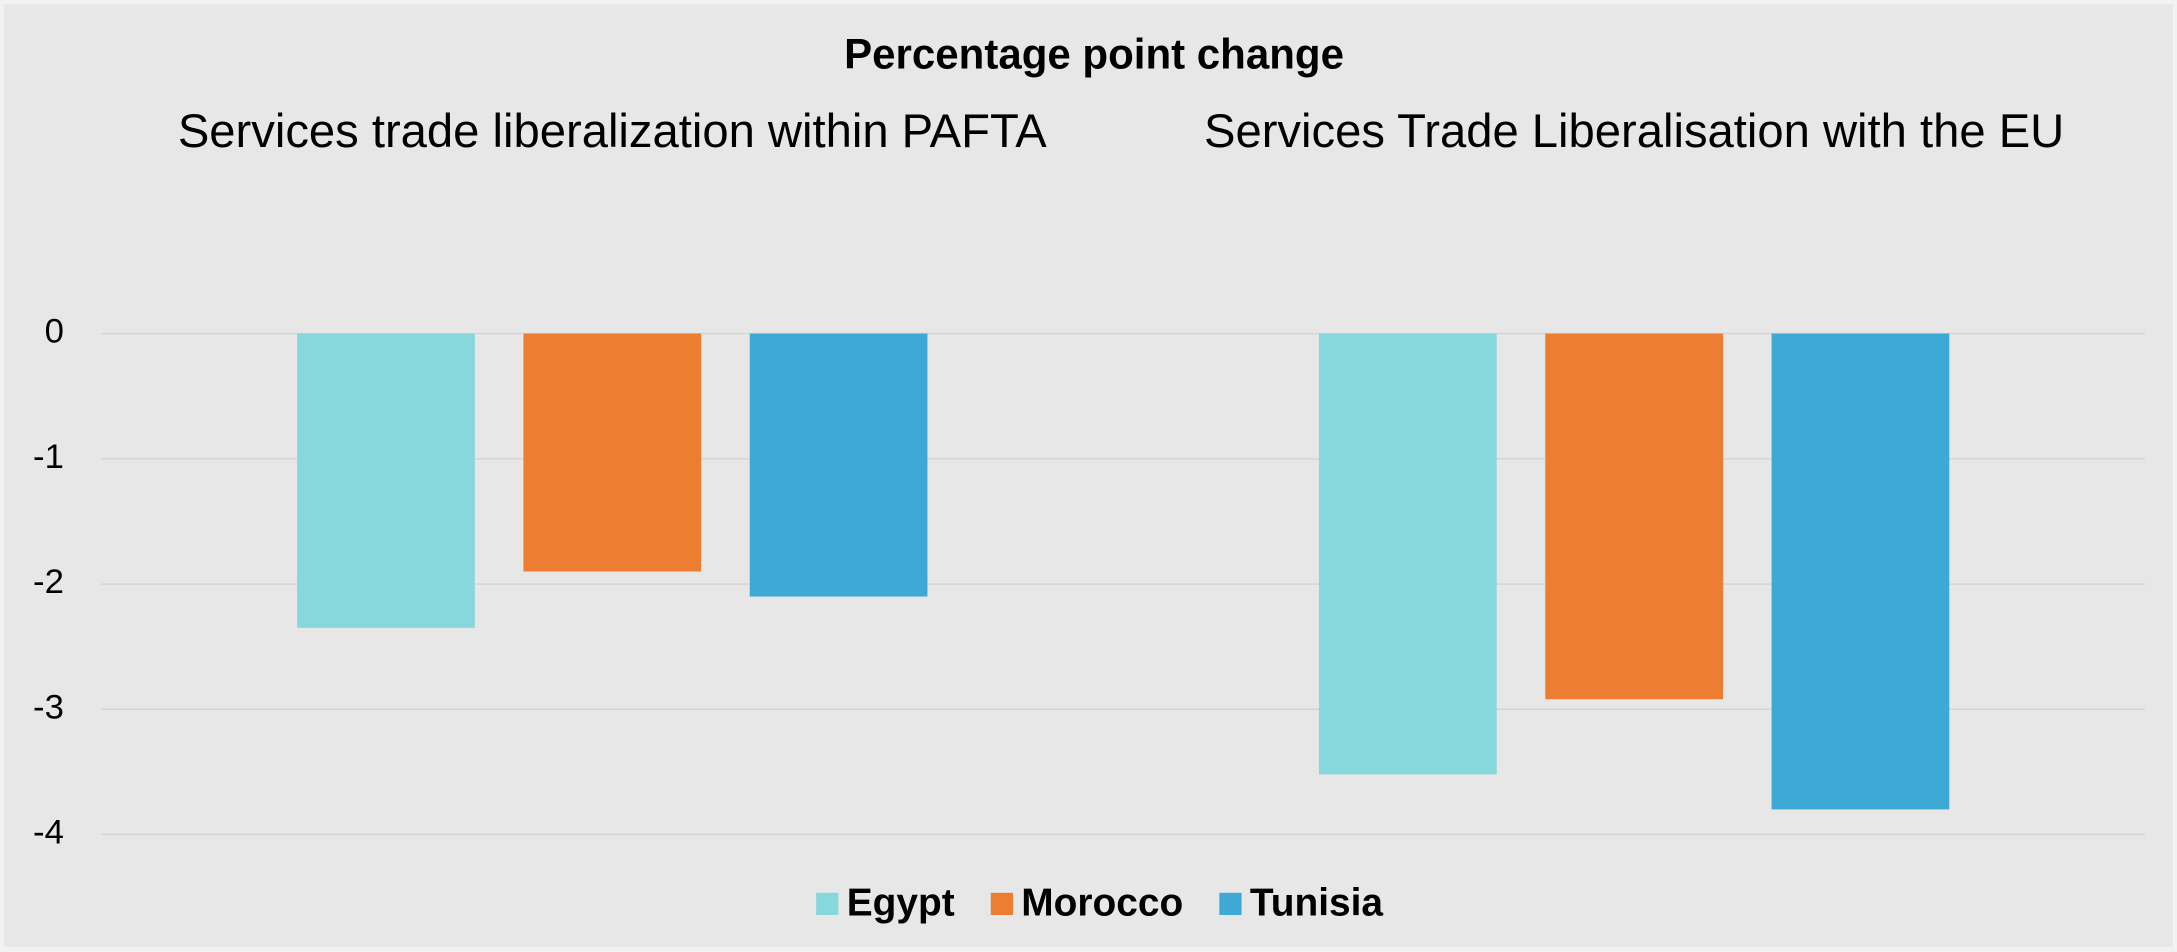 This screenshot has width=2177, height=952. I want to click on y-tick-label: 0, so click(54, 332).